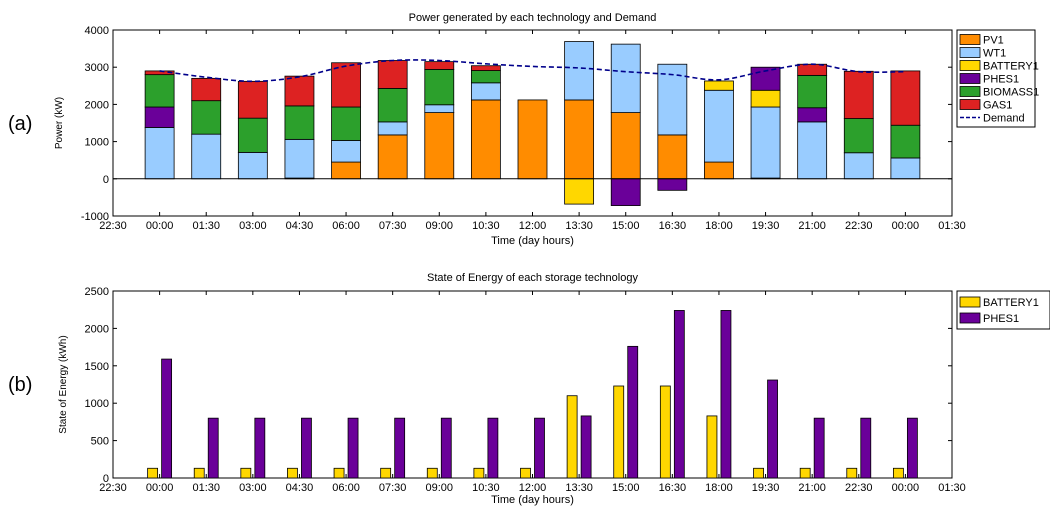 This screenshot has height=506, width=1050. I want to click on legend: BATTERY1 PHES1, so click(1003, 310).